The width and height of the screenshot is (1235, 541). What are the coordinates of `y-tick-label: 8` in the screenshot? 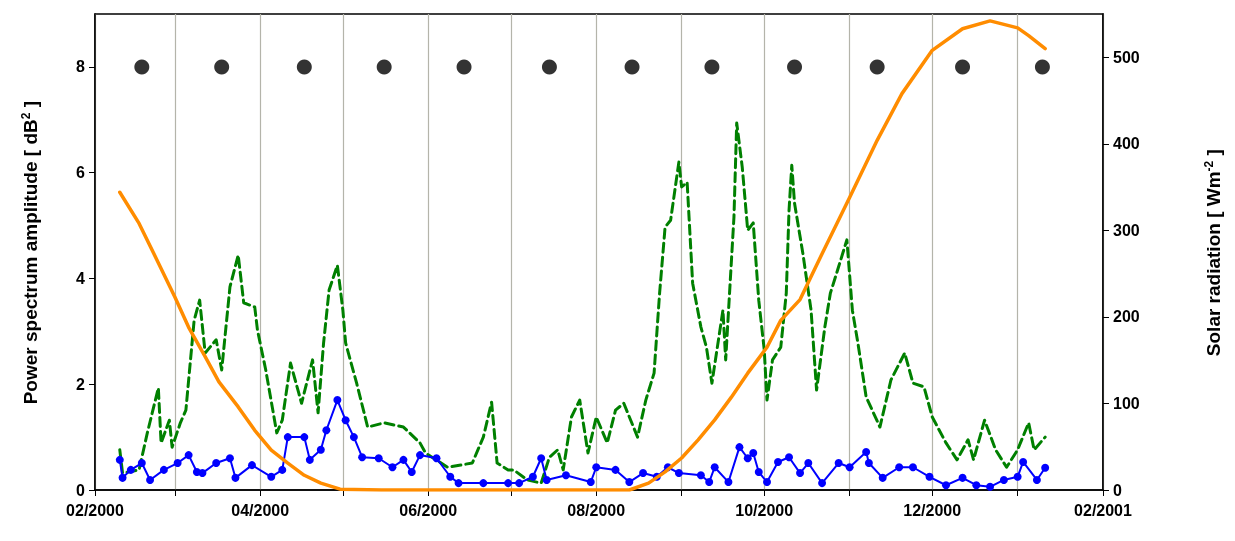 It's located at (81, 67).